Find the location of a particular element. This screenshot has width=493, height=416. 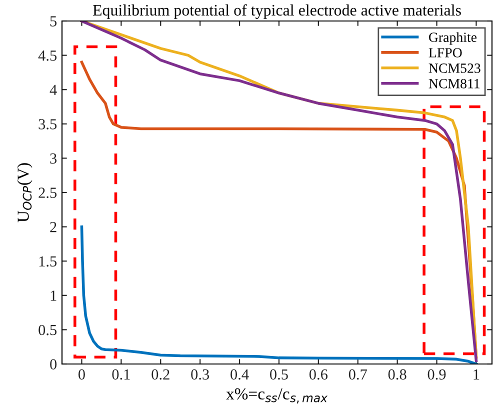

y-tick-label: 1 is located at coordinates (53, 295).